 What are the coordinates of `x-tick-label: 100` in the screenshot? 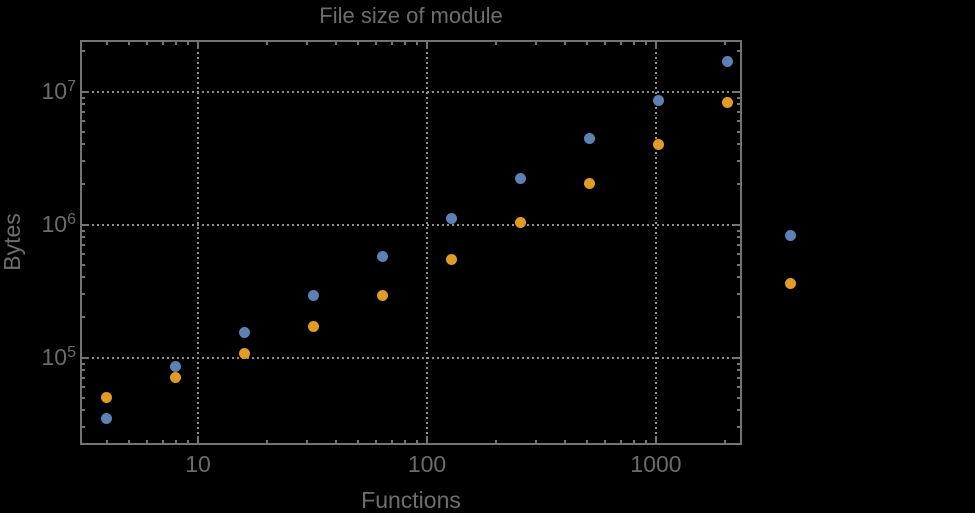 It's located at (427, 464).